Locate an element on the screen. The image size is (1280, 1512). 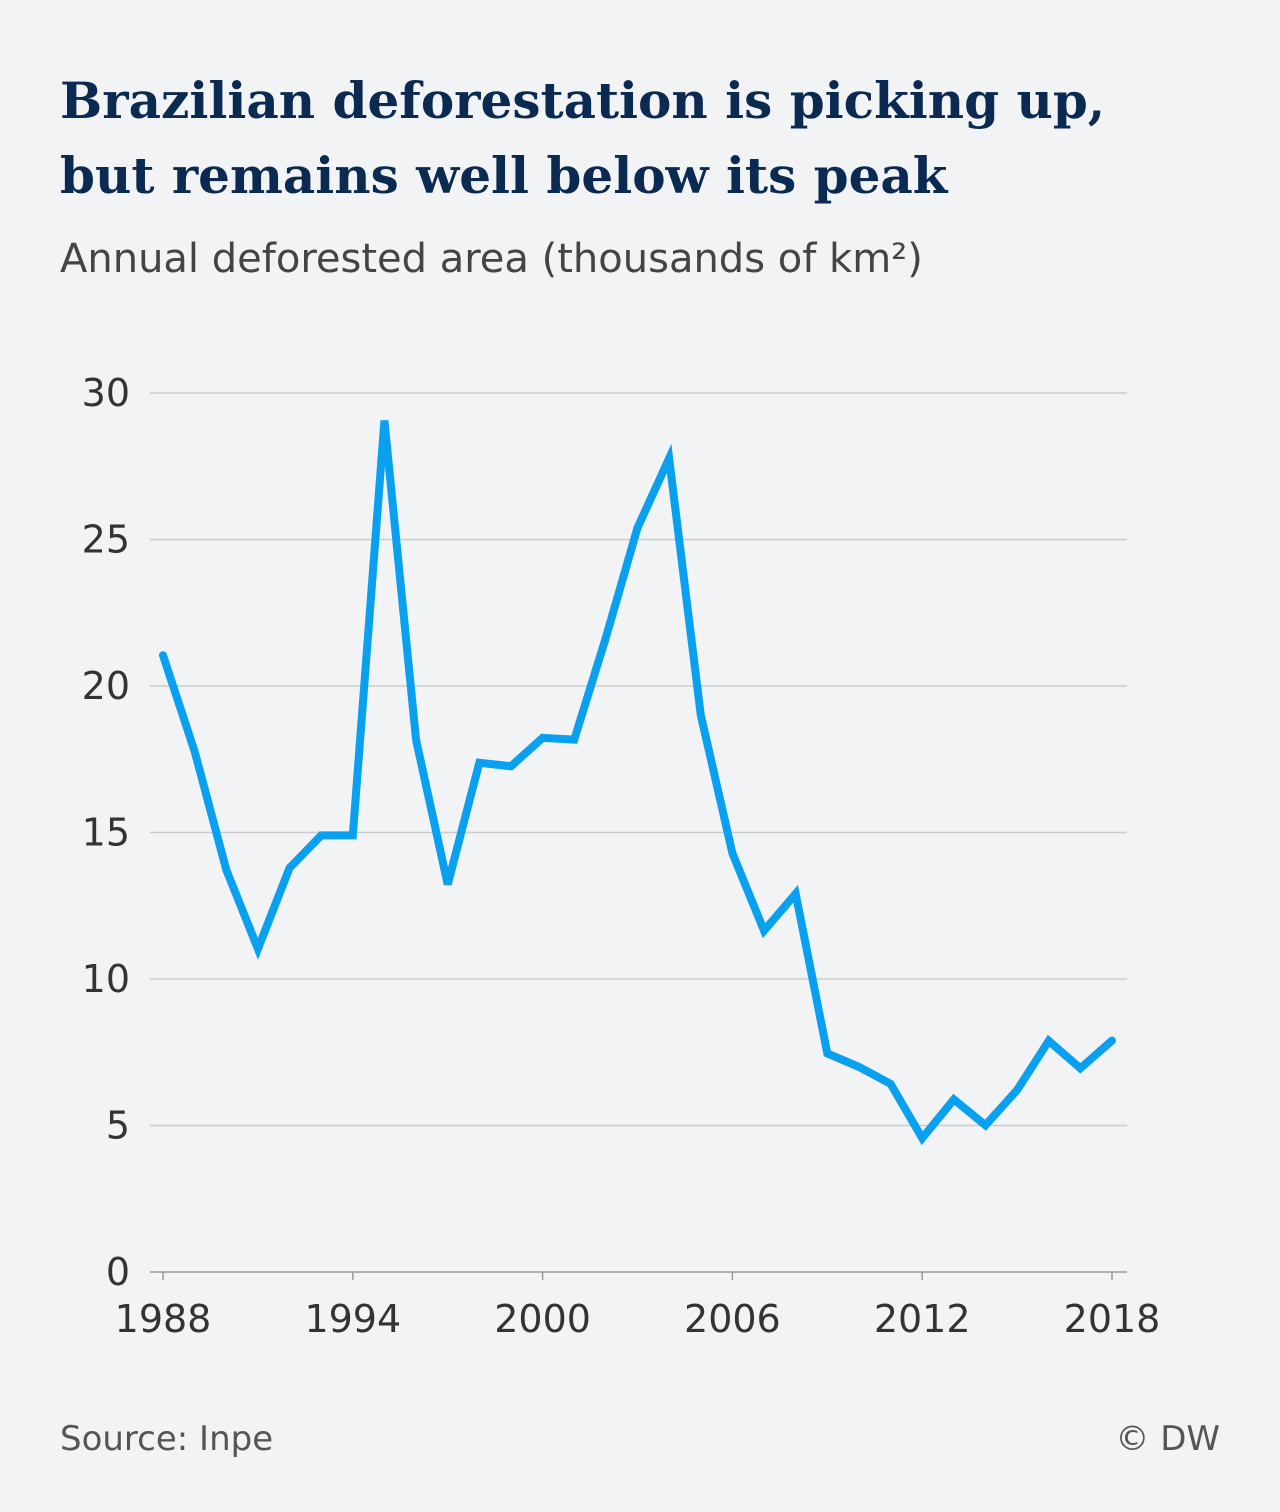
x-tick-label: 2000 is located at coordinates (542, 1319).